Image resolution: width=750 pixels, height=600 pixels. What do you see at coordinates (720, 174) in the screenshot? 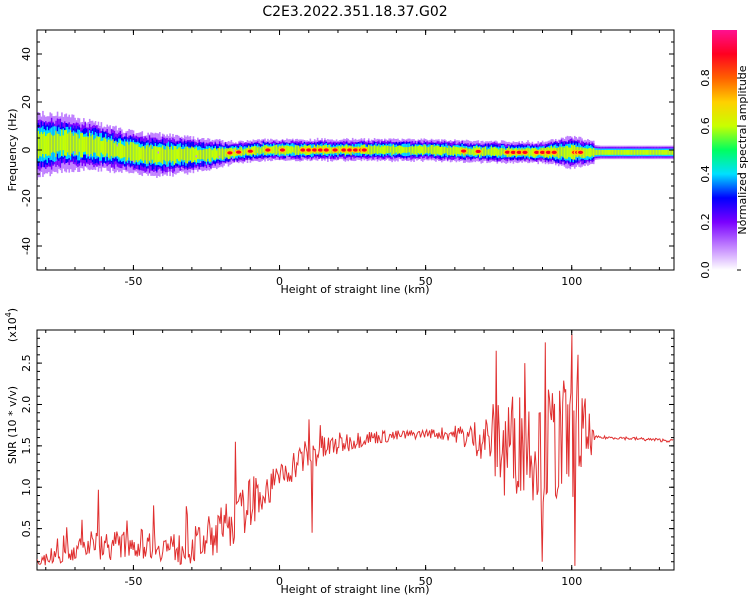
I see `colorbar-ticks: 0.0 0.2 0.4 0.6 0.8` at bounding box center [720, 174].